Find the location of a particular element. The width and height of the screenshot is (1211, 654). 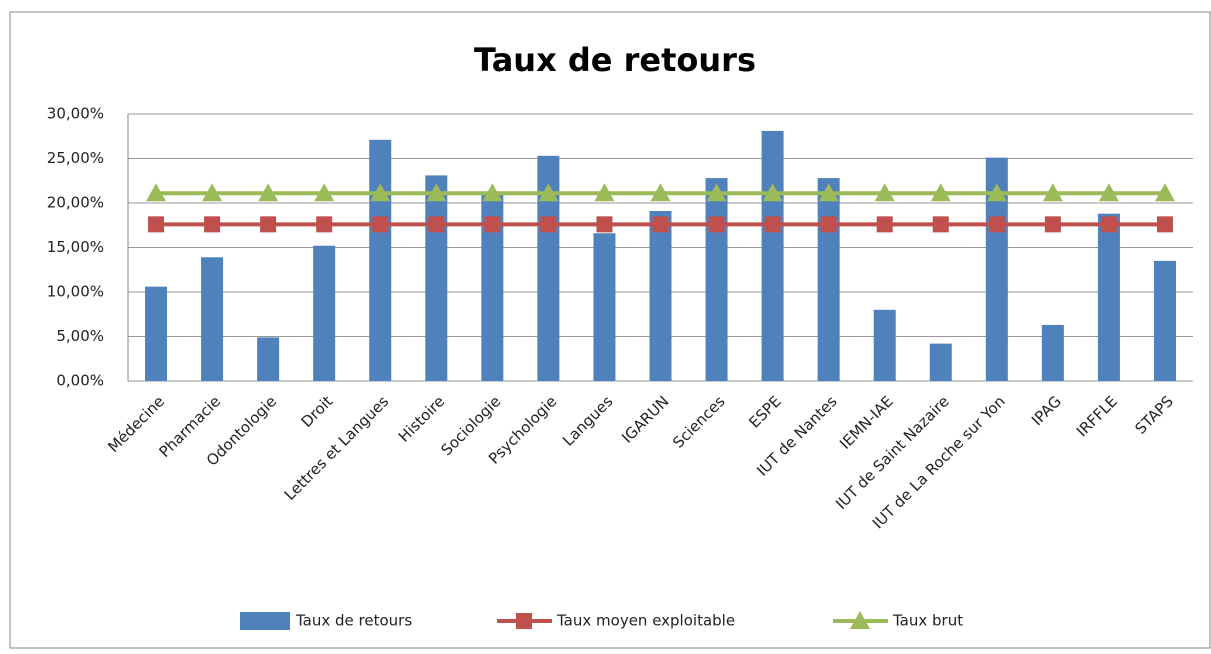

chart-title: Taux de retours is located at coordinates (615, 60).